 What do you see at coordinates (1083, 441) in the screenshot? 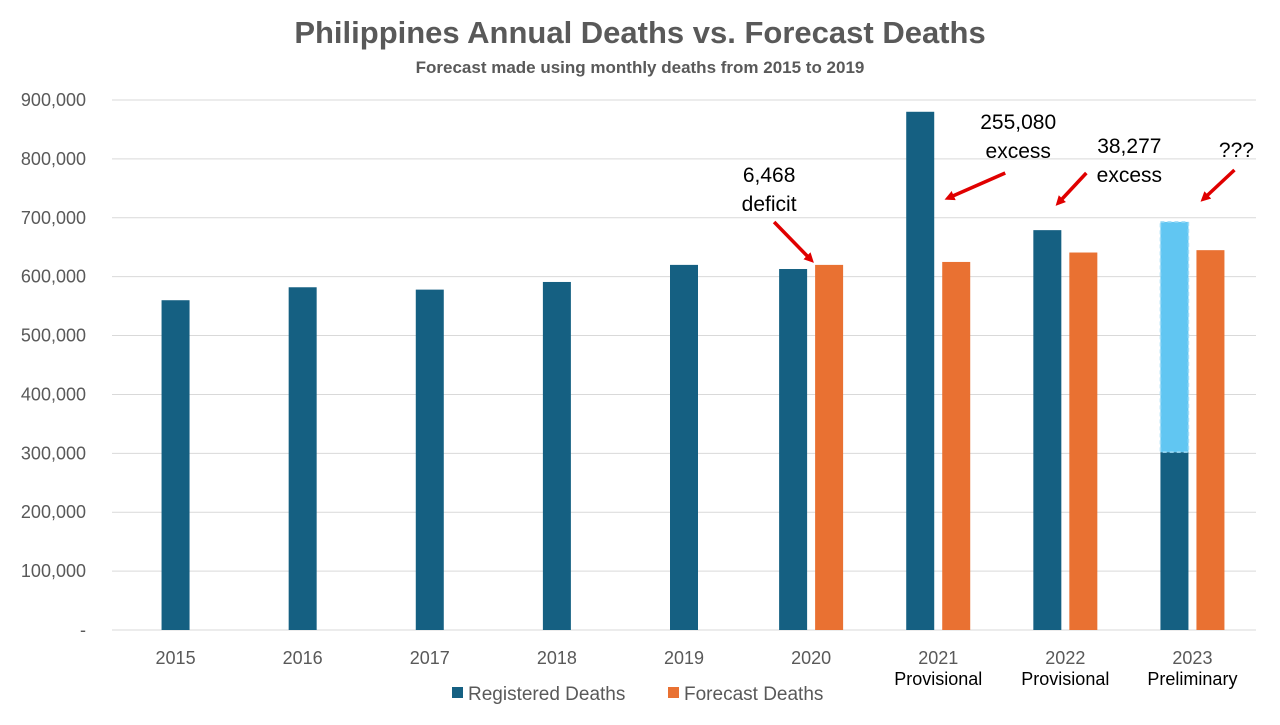
I see `bar-forecast-2022` at bounding box center [1083, 441].